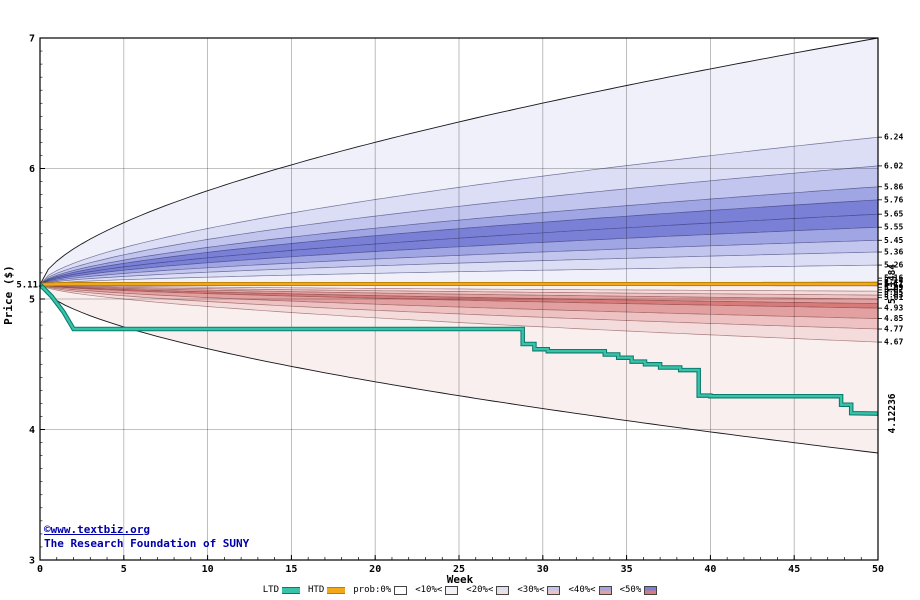  What do you see at coordinates (893, 214) in the screenshot?
I see `right-value-label: 5.65` at bounding box center [893, 214].